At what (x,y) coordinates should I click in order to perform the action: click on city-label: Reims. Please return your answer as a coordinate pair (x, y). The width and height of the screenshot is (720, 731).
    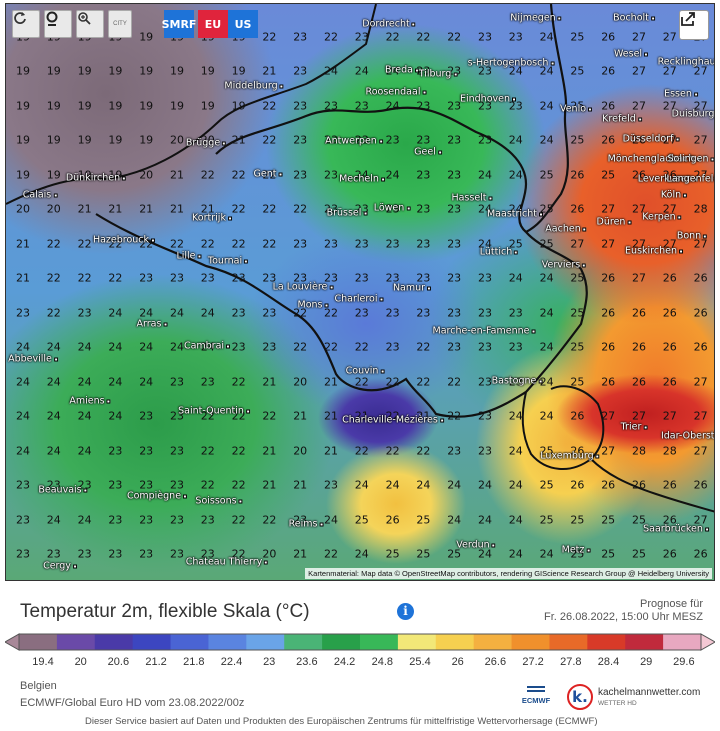
    Looking at the image, I should click on (306, 524).